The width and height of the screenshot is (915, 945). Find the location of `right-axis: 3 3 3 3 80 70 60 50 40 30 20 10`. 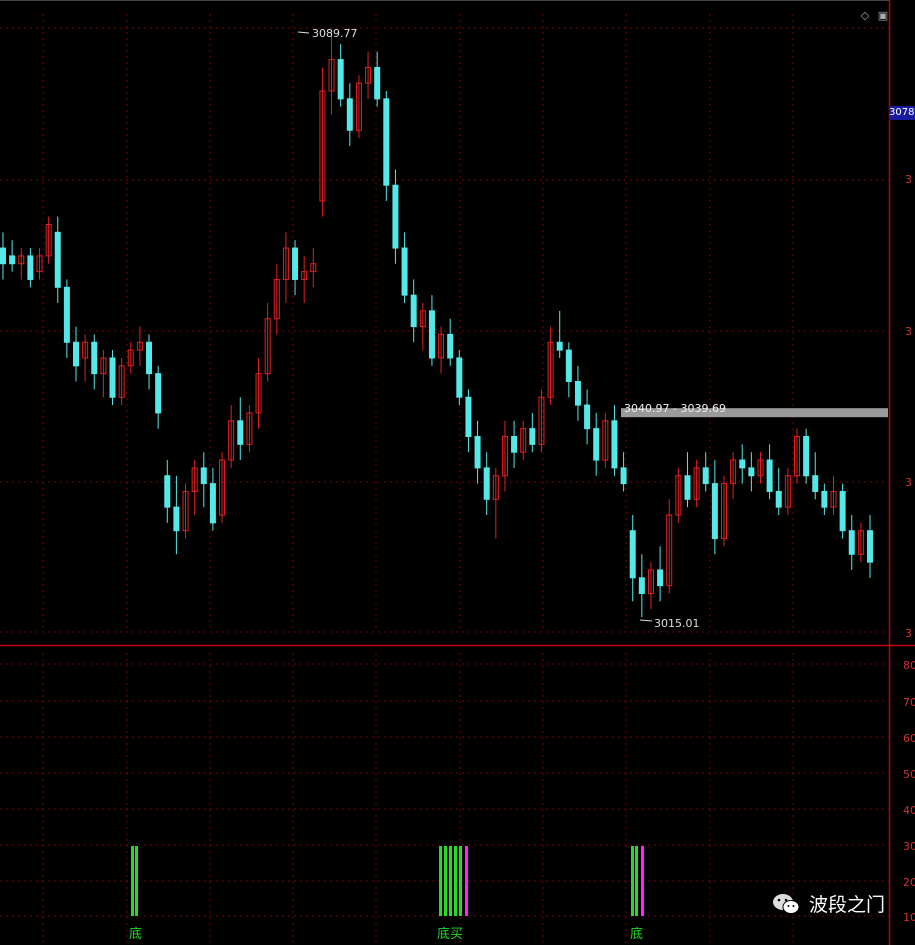

right-axis: 3 3 3 3 80 70 60 50 40 30 20 10 is located at coordinates (909, 548).